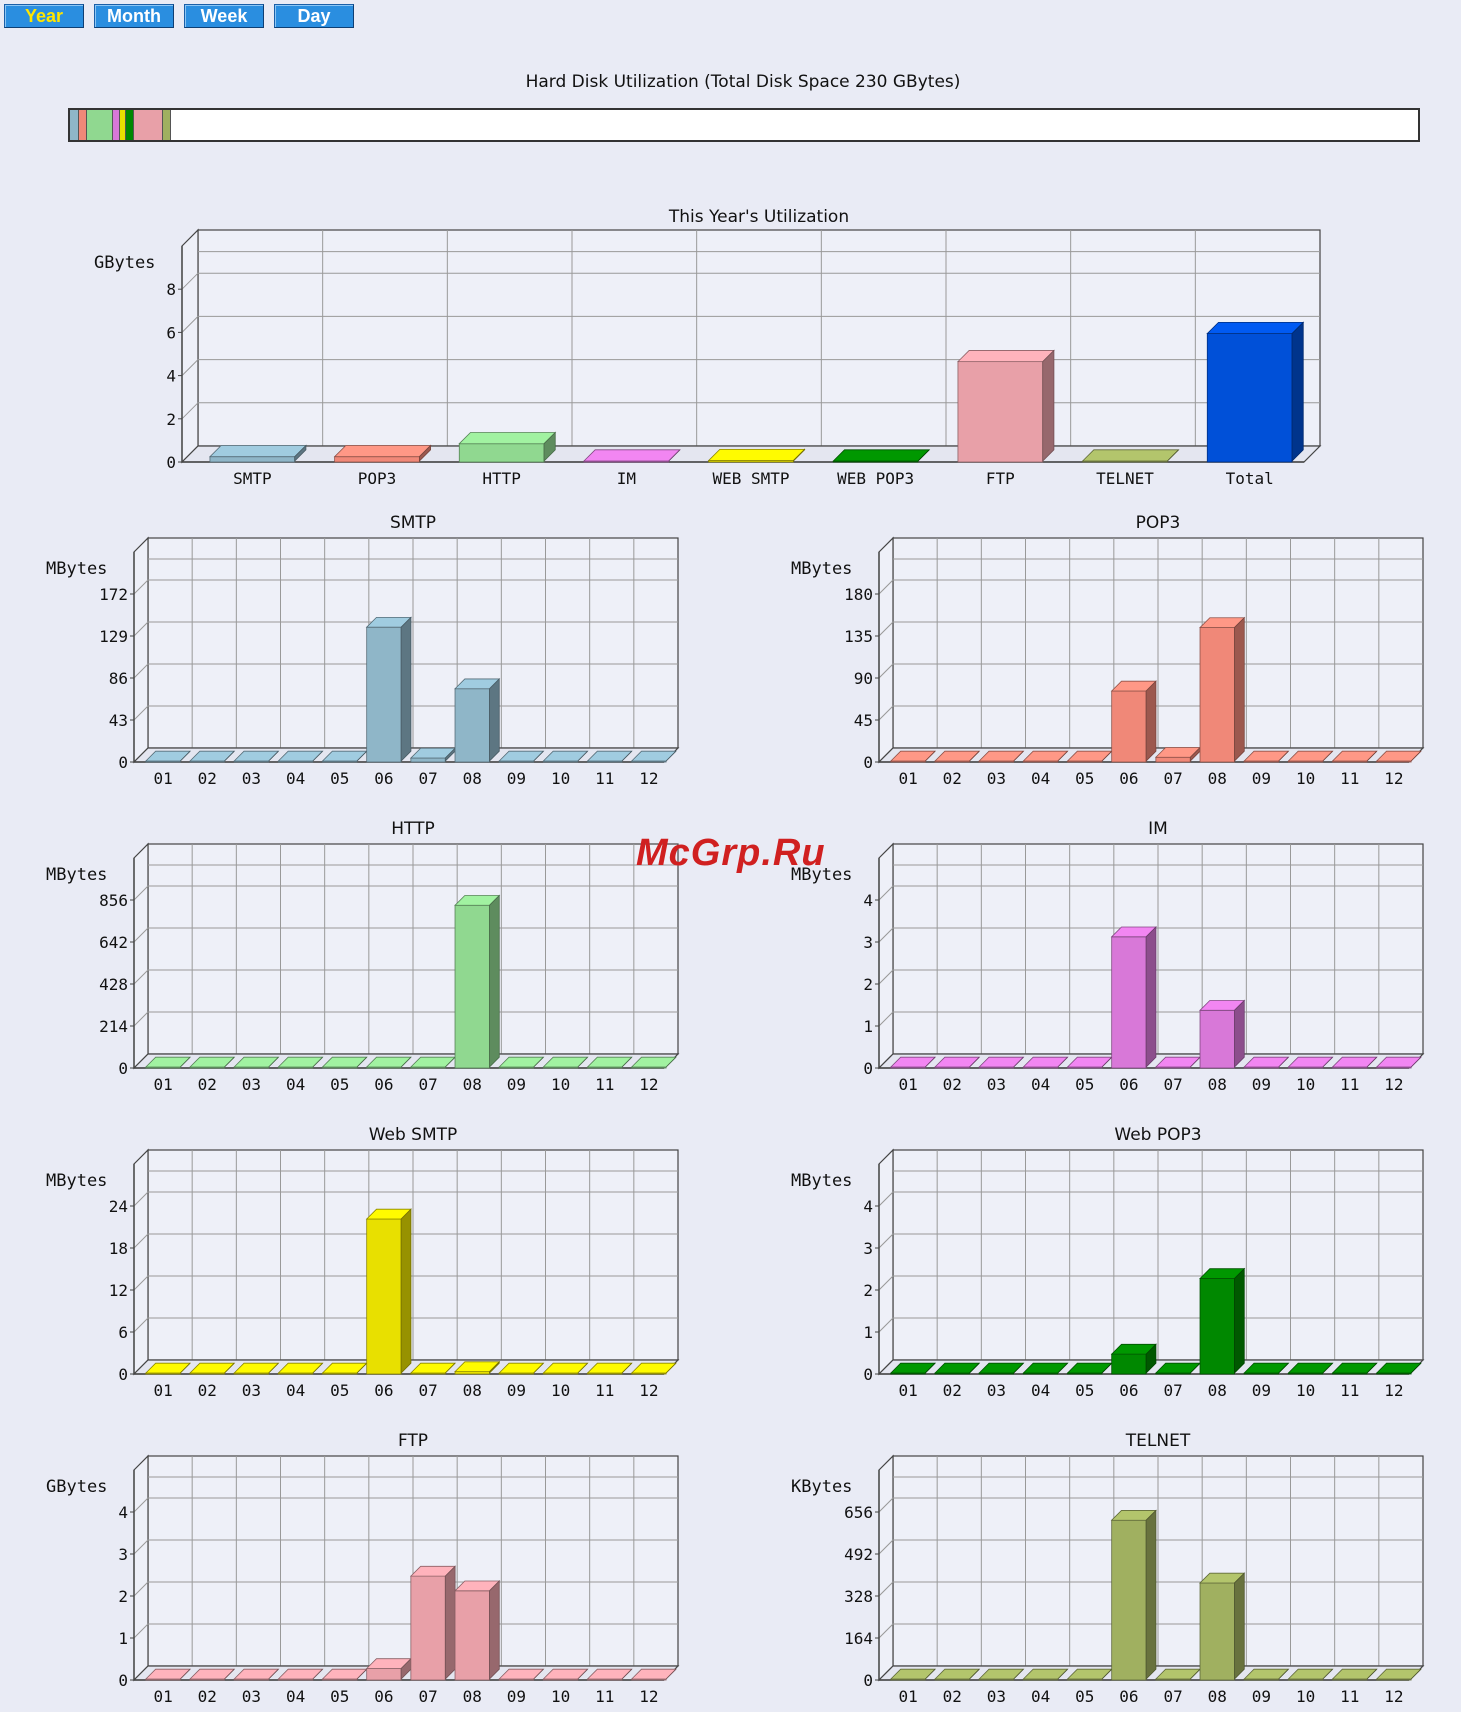  Describe the element at coordinates (314, 16) in the screenshot. I see `tab-day: Day` at that location.